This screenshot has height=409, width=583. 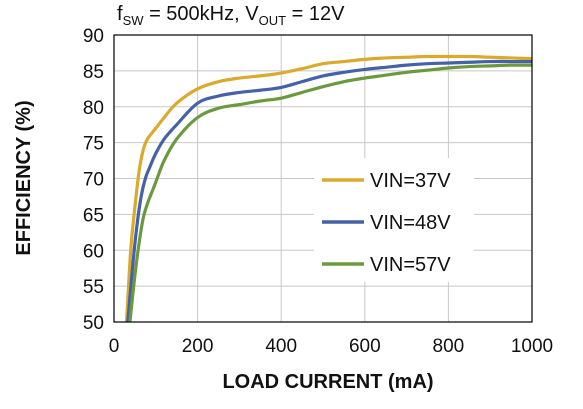 I want to click on x-tick-label: 600, so click(x=365, y=346).